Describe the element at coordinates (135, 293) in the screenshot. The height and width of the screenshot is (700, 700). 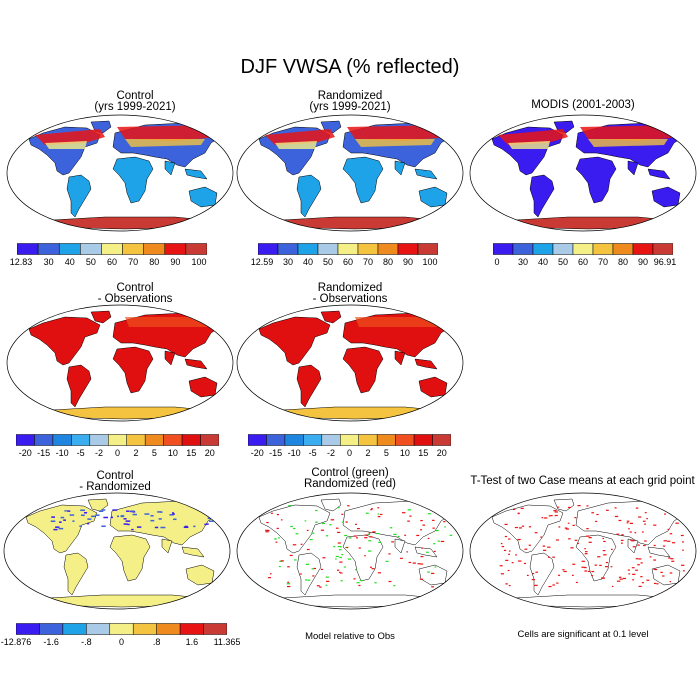
I see `panel-title: Control - Observations` at that location.